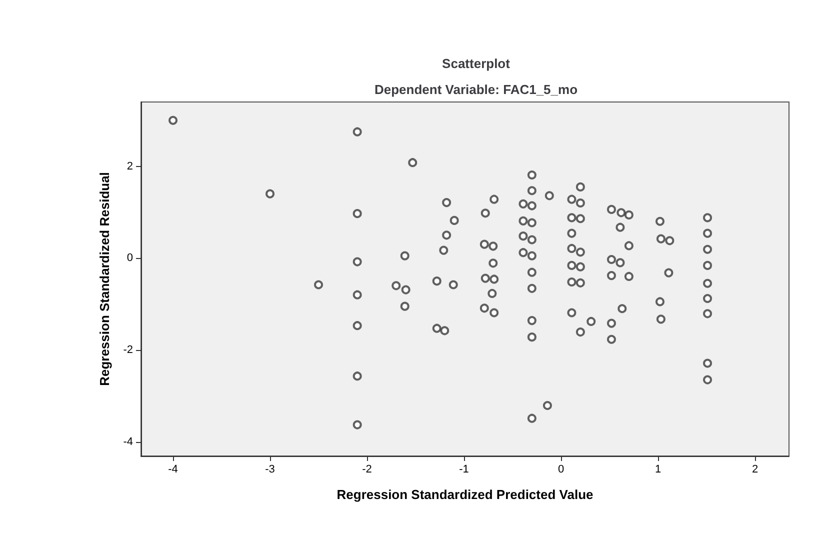 The image size is (839, 549). I want to click on chart-title: Scatterplot, so click(476, 63).